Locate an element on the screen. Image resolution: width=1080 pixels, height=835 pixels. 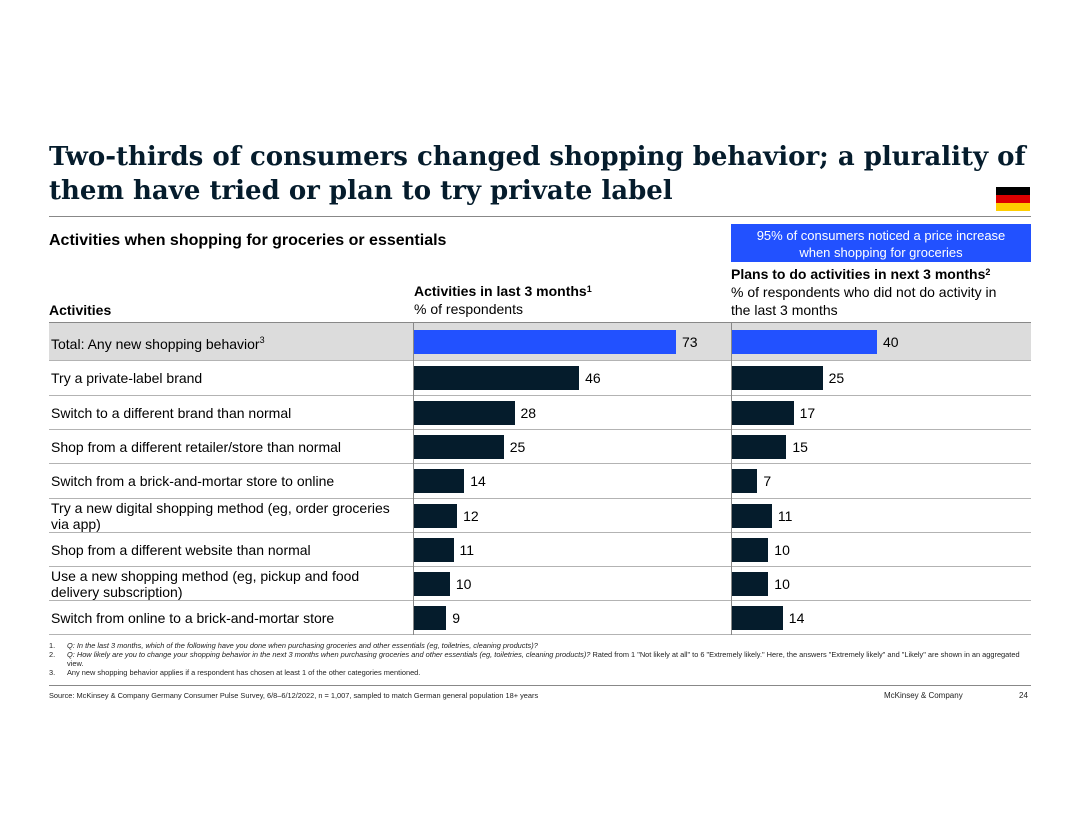
value-label-next-3-months: 25 is located at coordinates (836, 378).